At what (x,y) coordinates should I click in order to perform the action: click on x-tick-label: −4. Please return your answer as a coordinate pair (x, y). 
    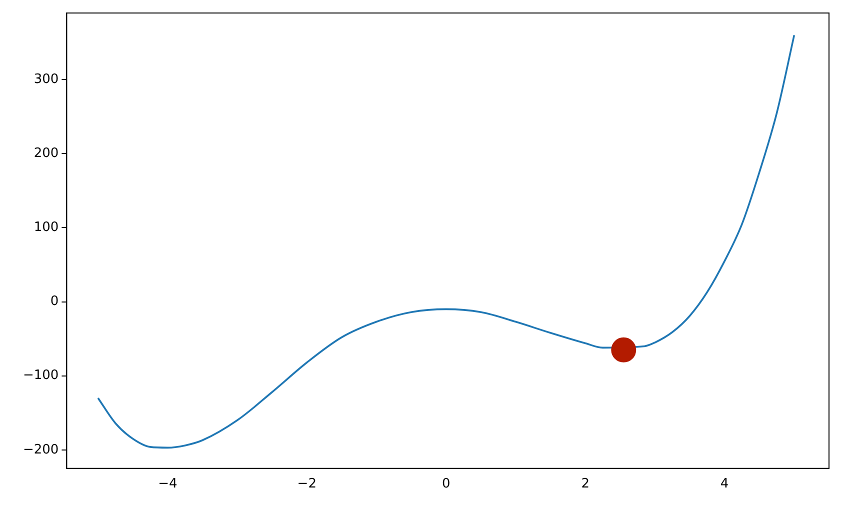
    Looking at the image, I should click on (168, 484).